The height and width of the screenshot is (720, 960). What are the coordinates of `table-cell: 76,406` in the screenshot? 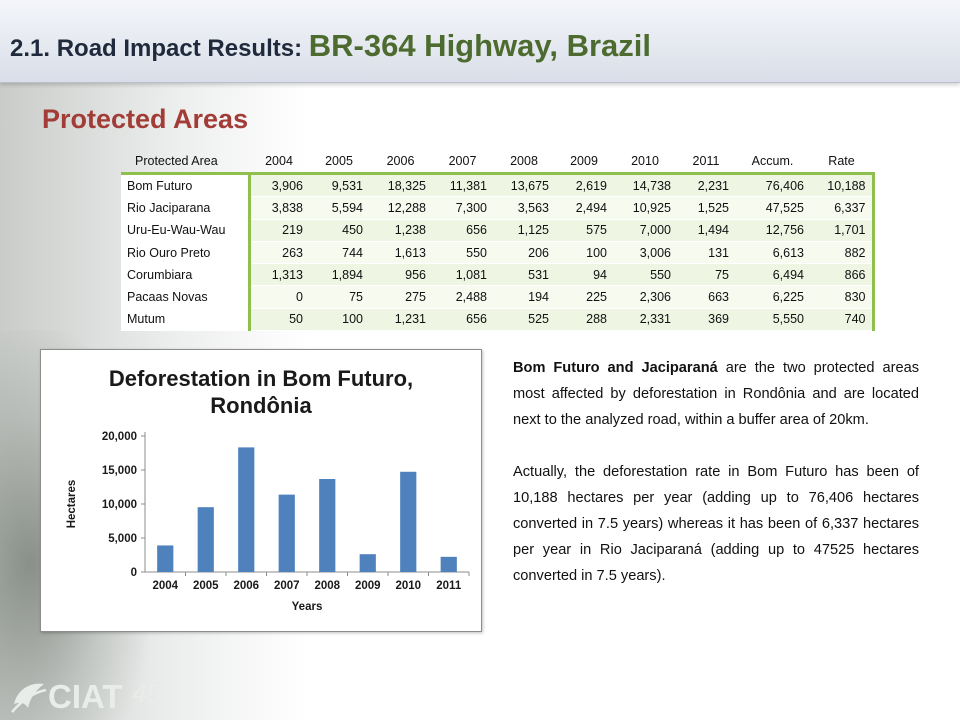 It's located at (772, 185).